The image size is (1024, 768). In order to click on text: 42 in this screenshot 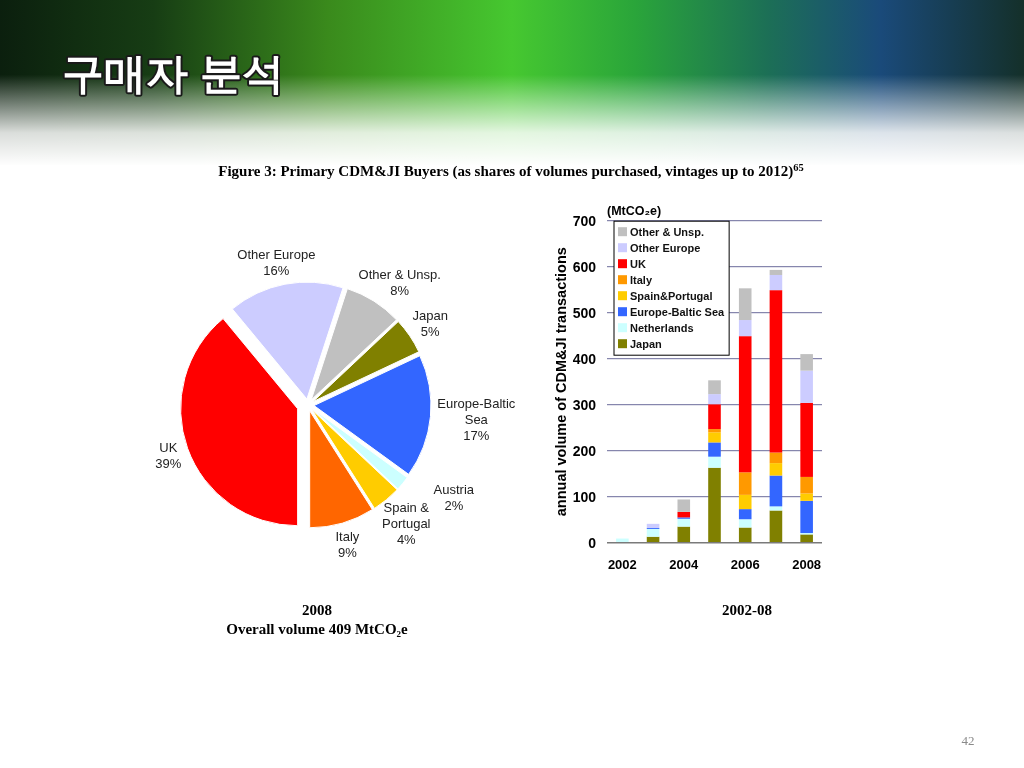, I will do `click(968, 740)`.